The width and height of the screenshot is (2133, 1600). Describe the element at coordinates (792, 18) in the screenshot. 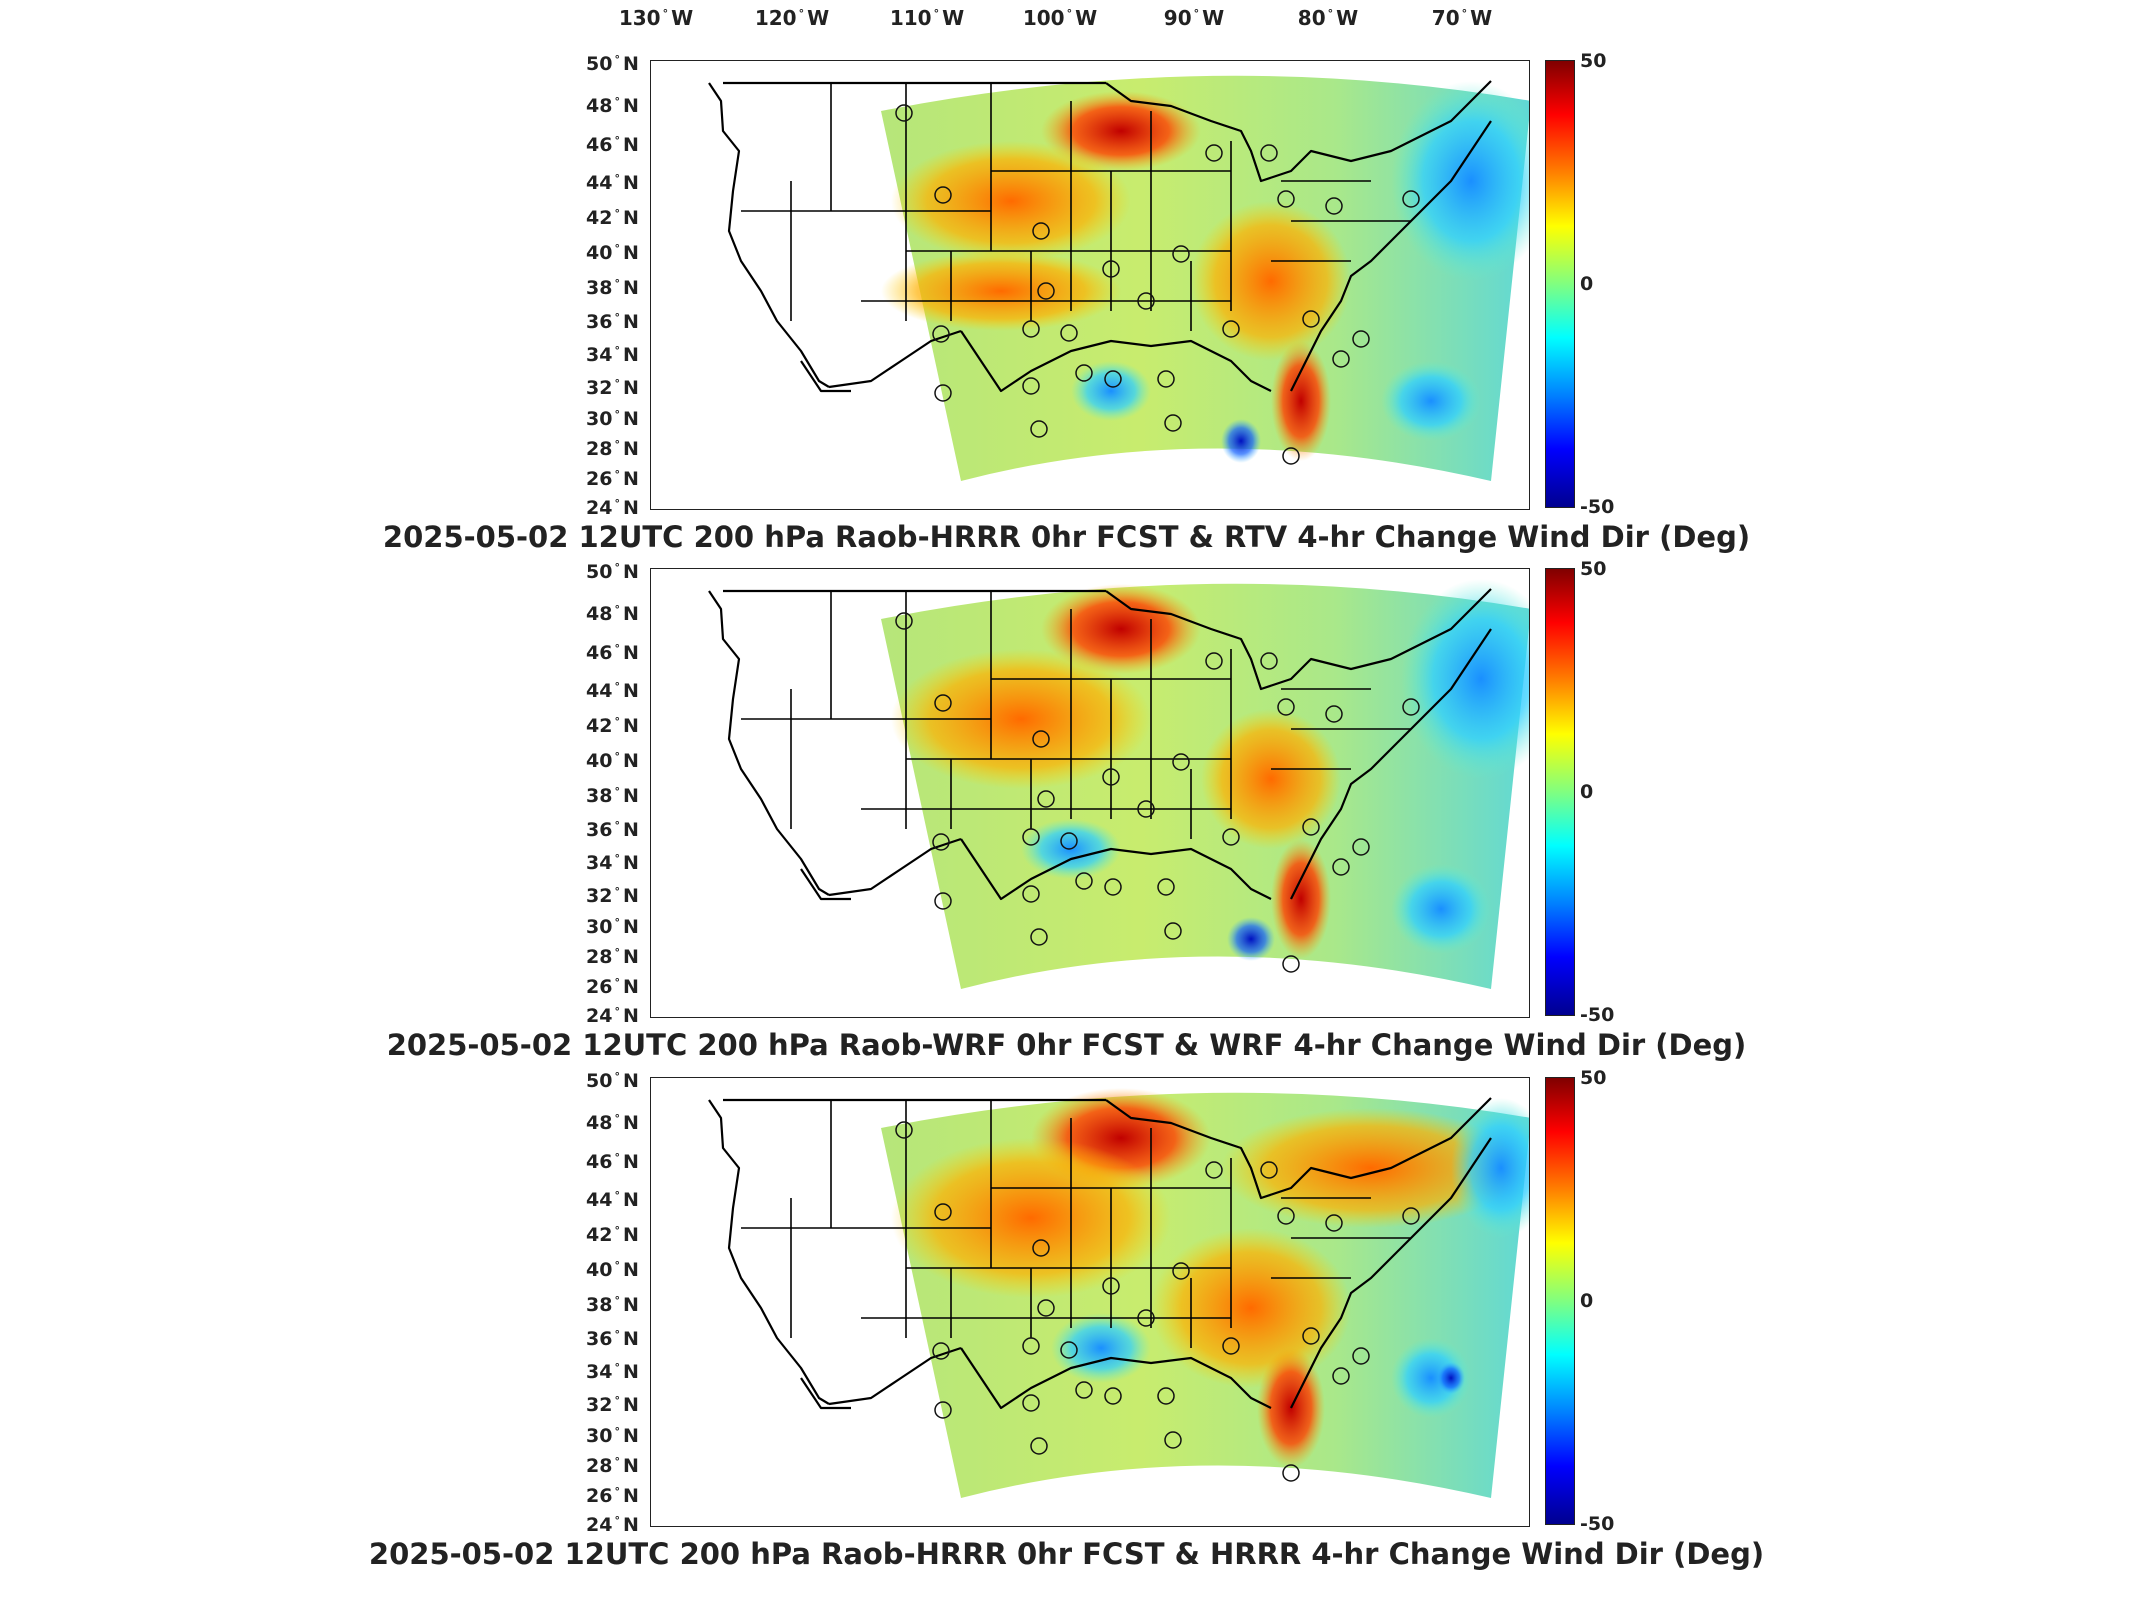

I see `lon-label-120w: 120 ° W` at that location.